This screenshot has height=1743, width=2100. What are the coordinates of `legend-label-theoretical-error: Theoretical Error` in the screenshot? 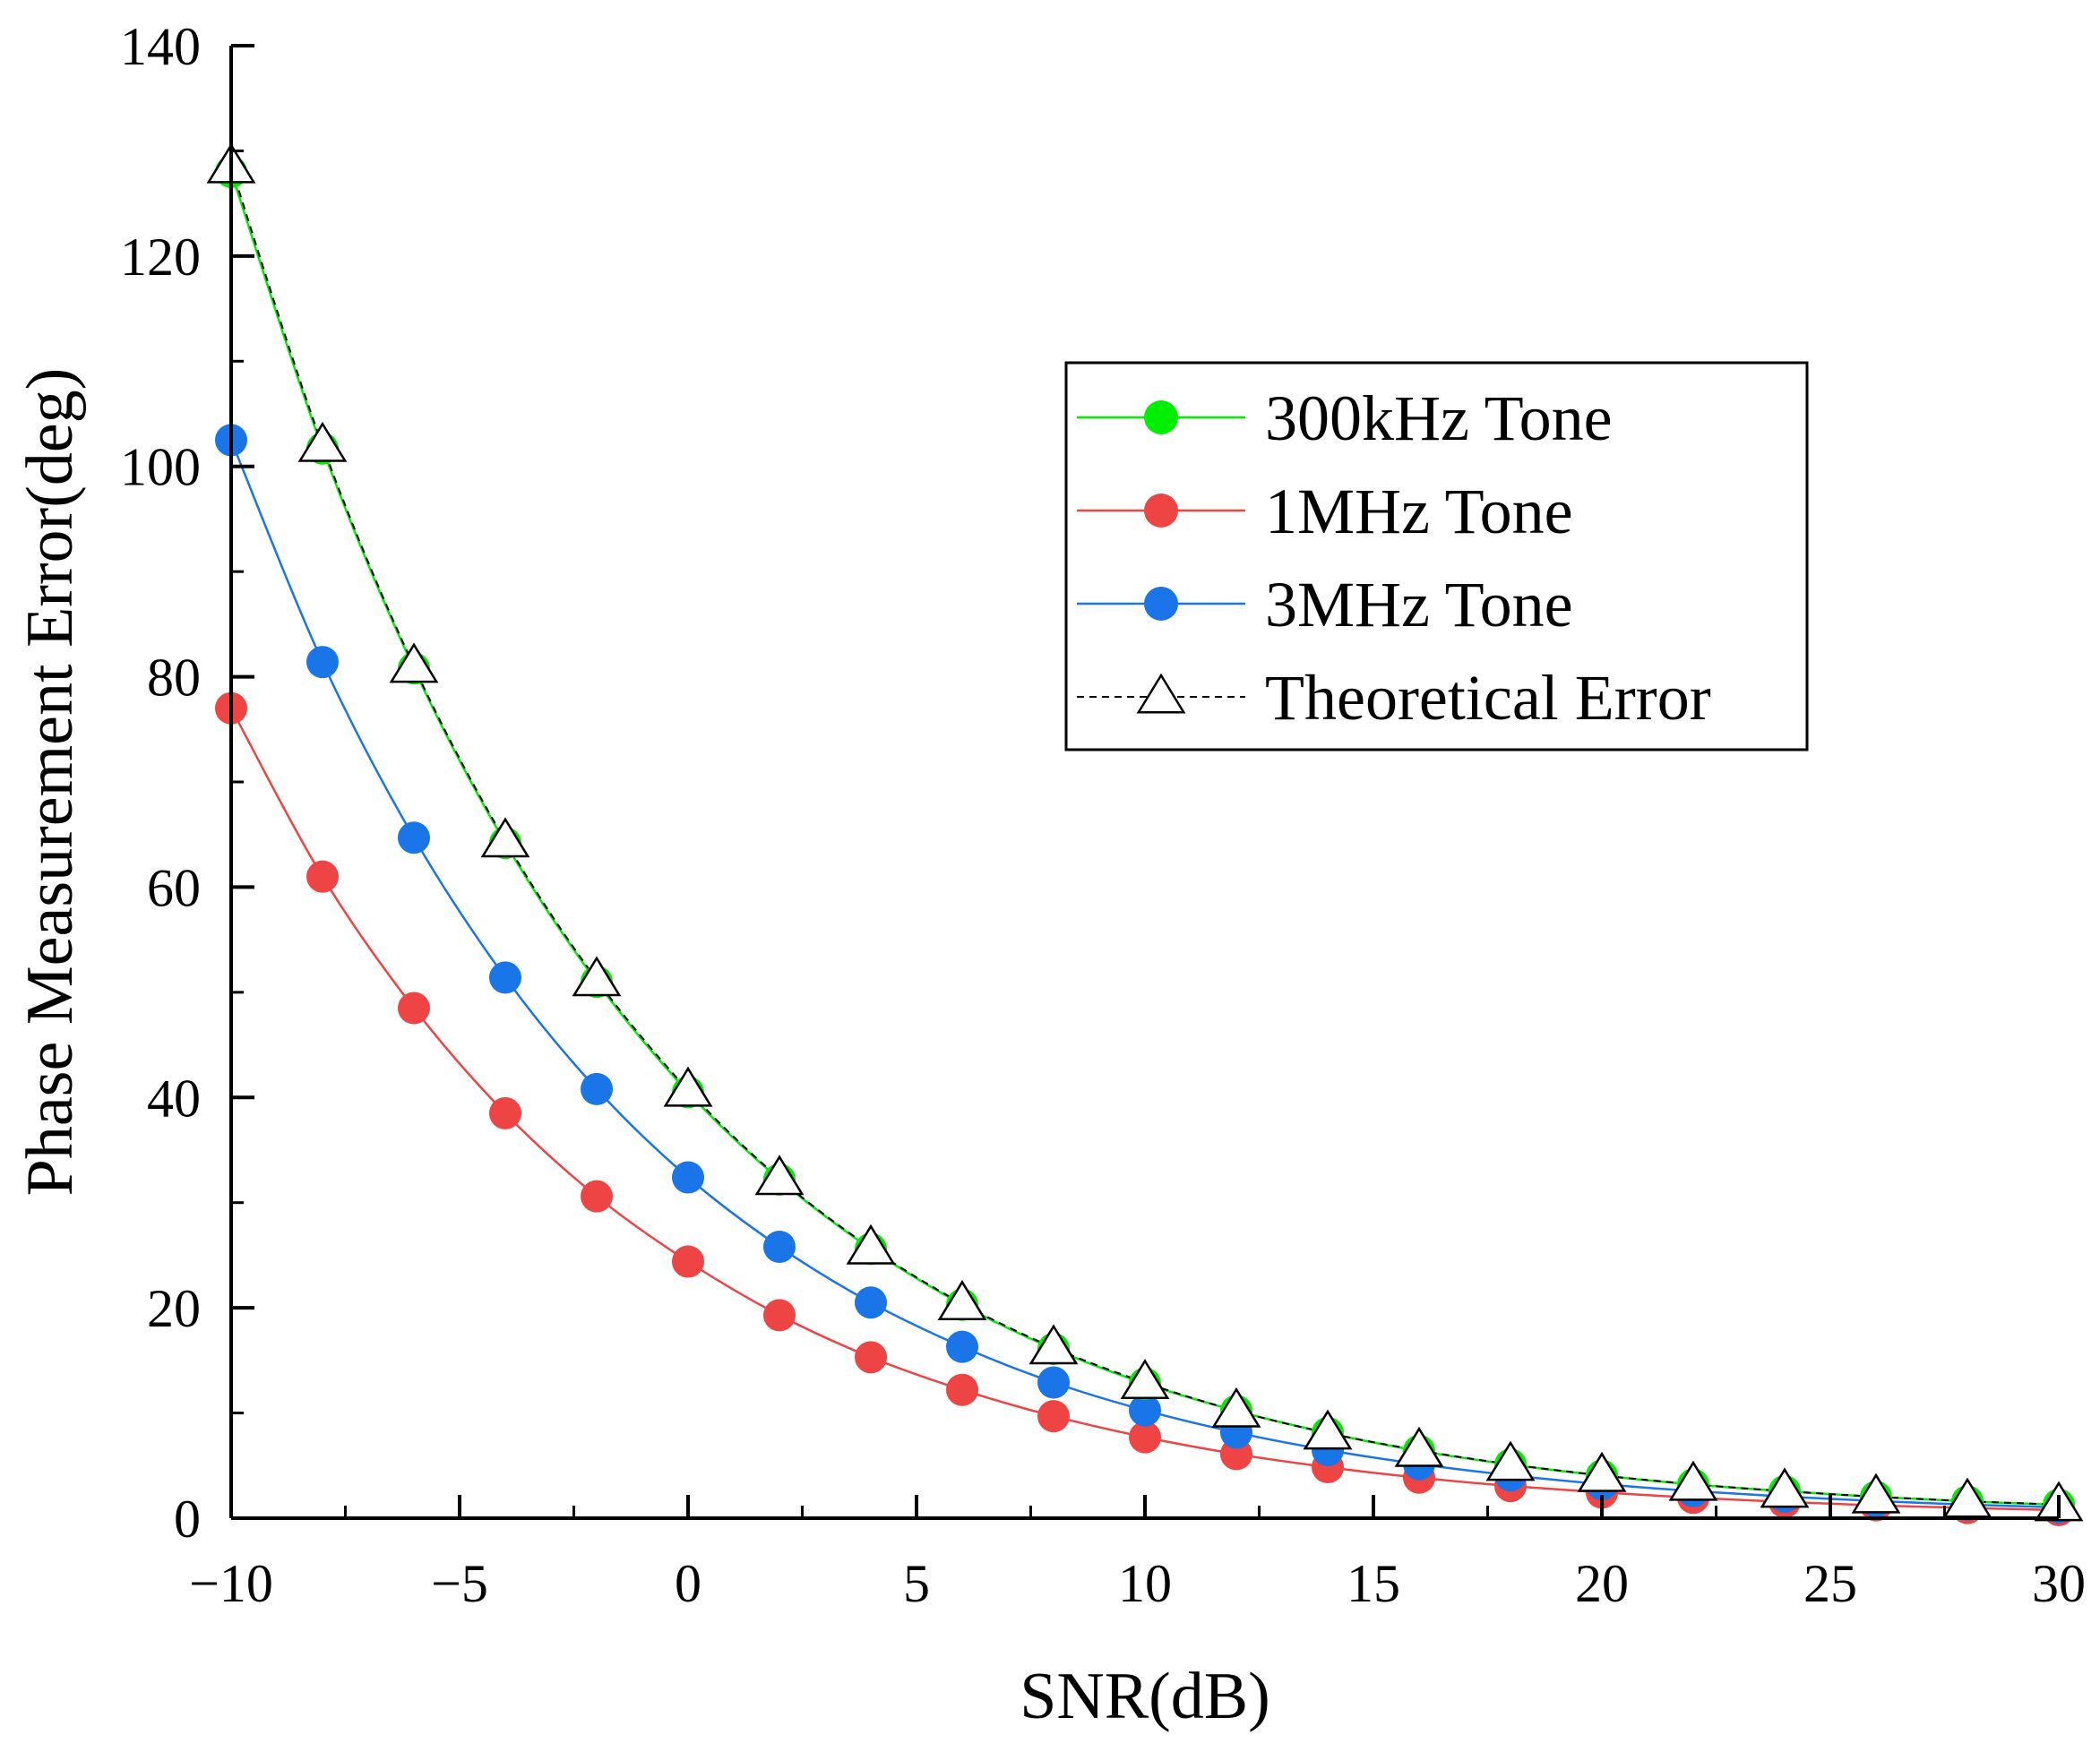 It's located at (1488, 698).